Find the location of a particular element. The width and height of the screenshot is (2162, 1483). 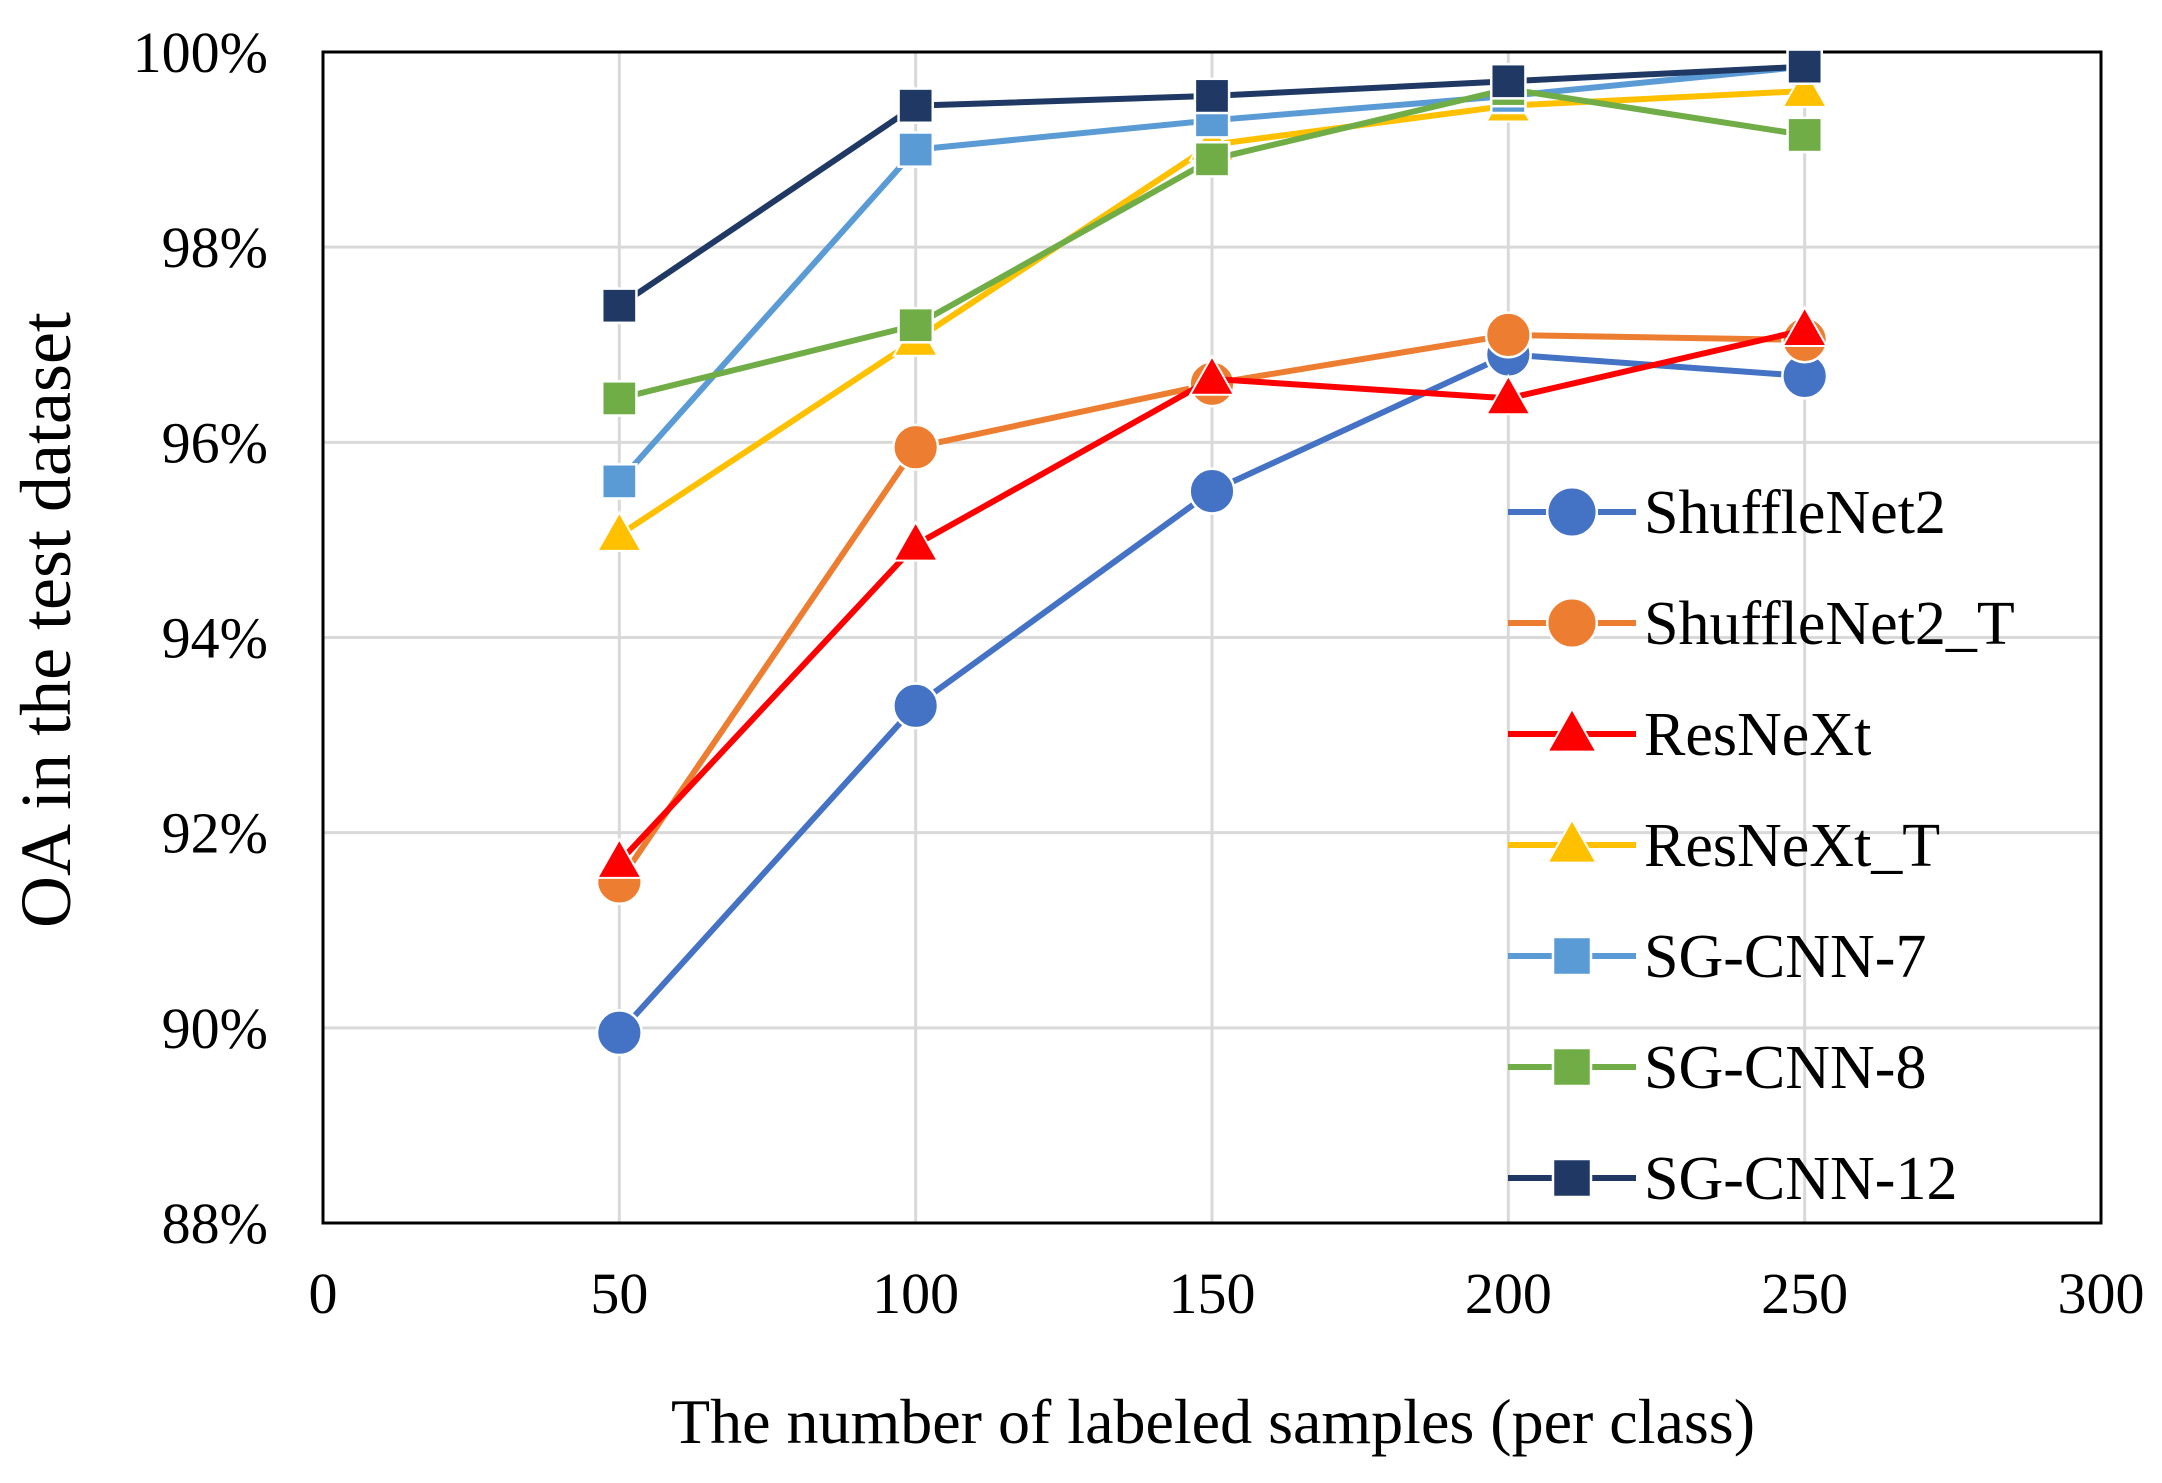

y-tick-label: 92% is located at coordinates (215, 833).